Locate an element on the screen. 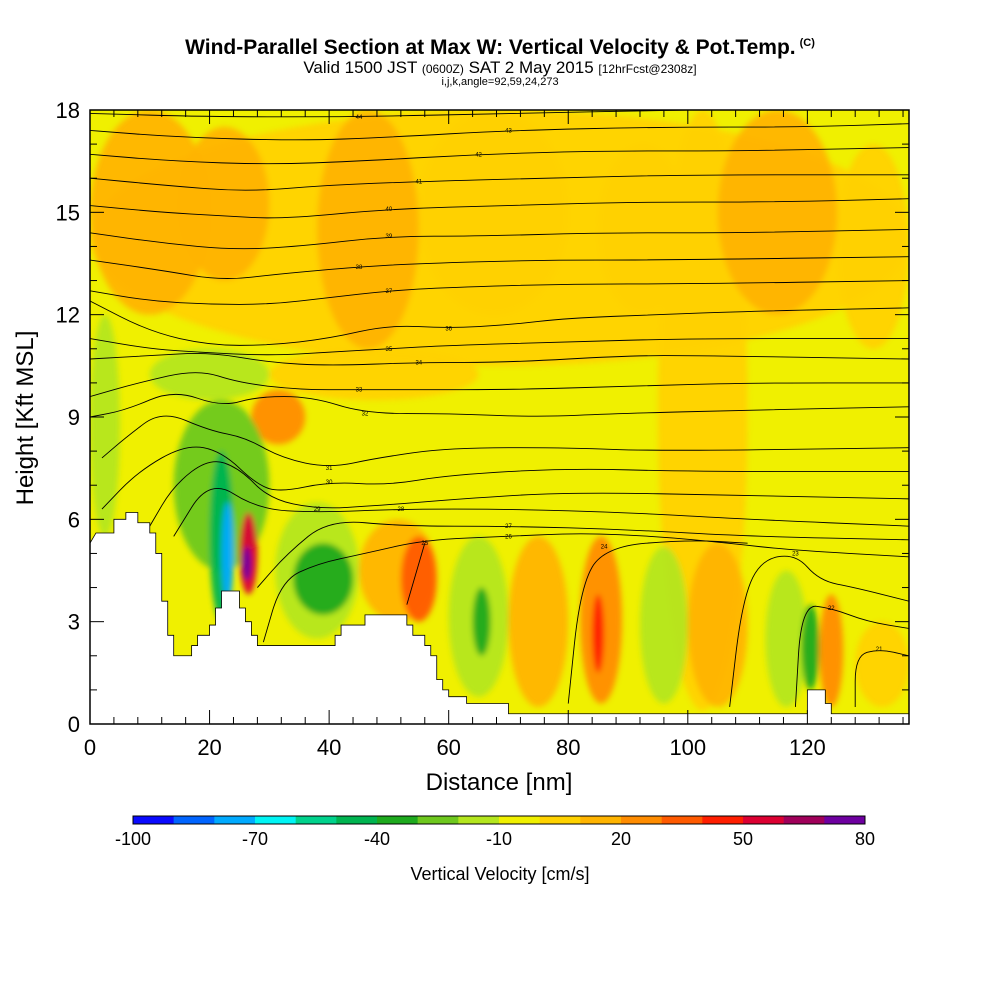 This screenshot has width=1000, height=1000. theta-contour-label-43: 43 is located at coordinates (508, 131).